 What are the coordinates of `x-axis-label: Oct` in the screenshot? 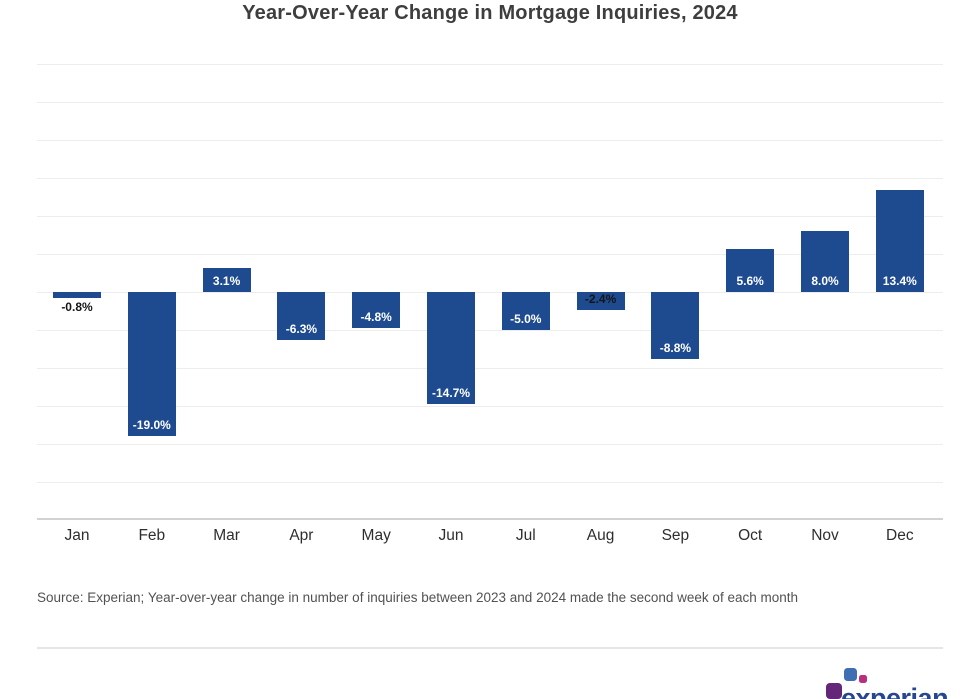 It's located at (750, 535).